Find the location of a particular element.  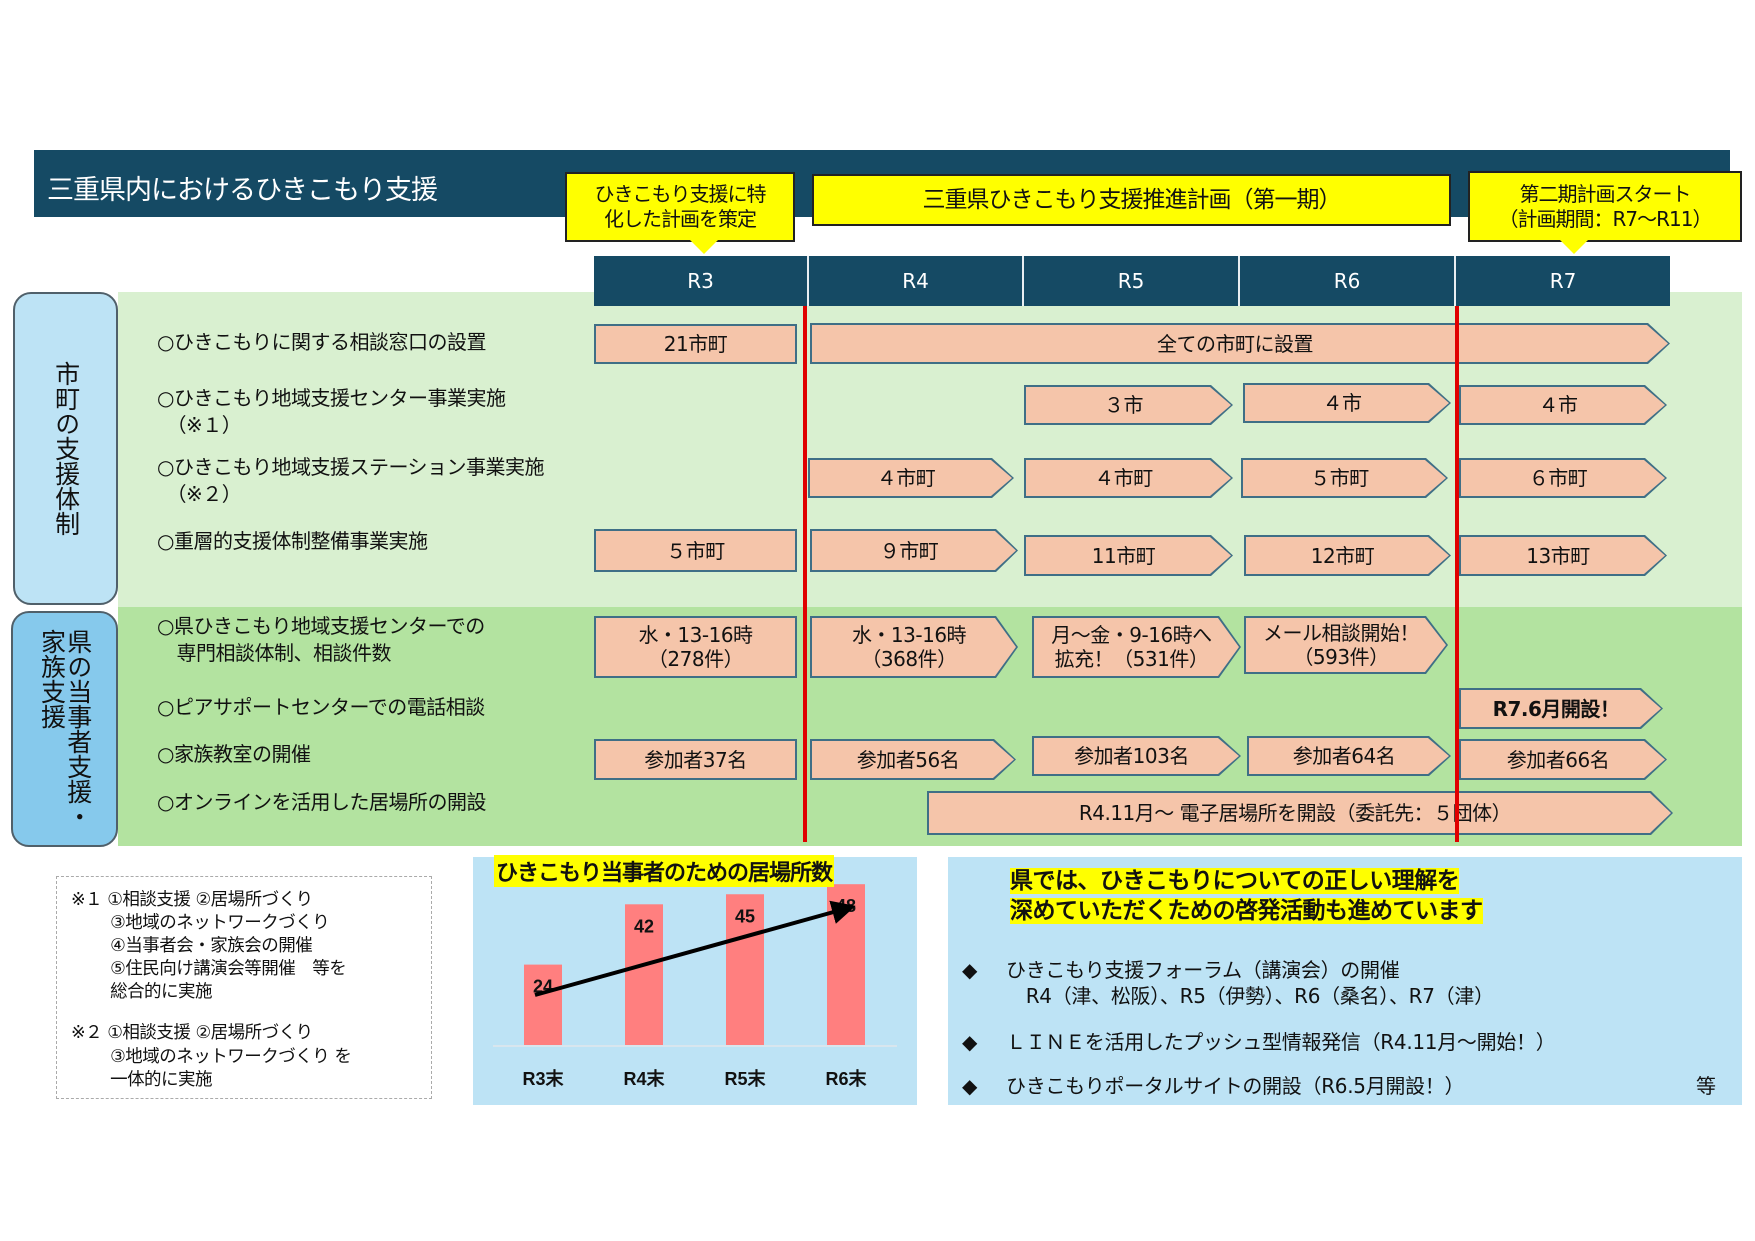

timeline-box: 水・13-16時 （278件） is located at coordinates (695, 647).